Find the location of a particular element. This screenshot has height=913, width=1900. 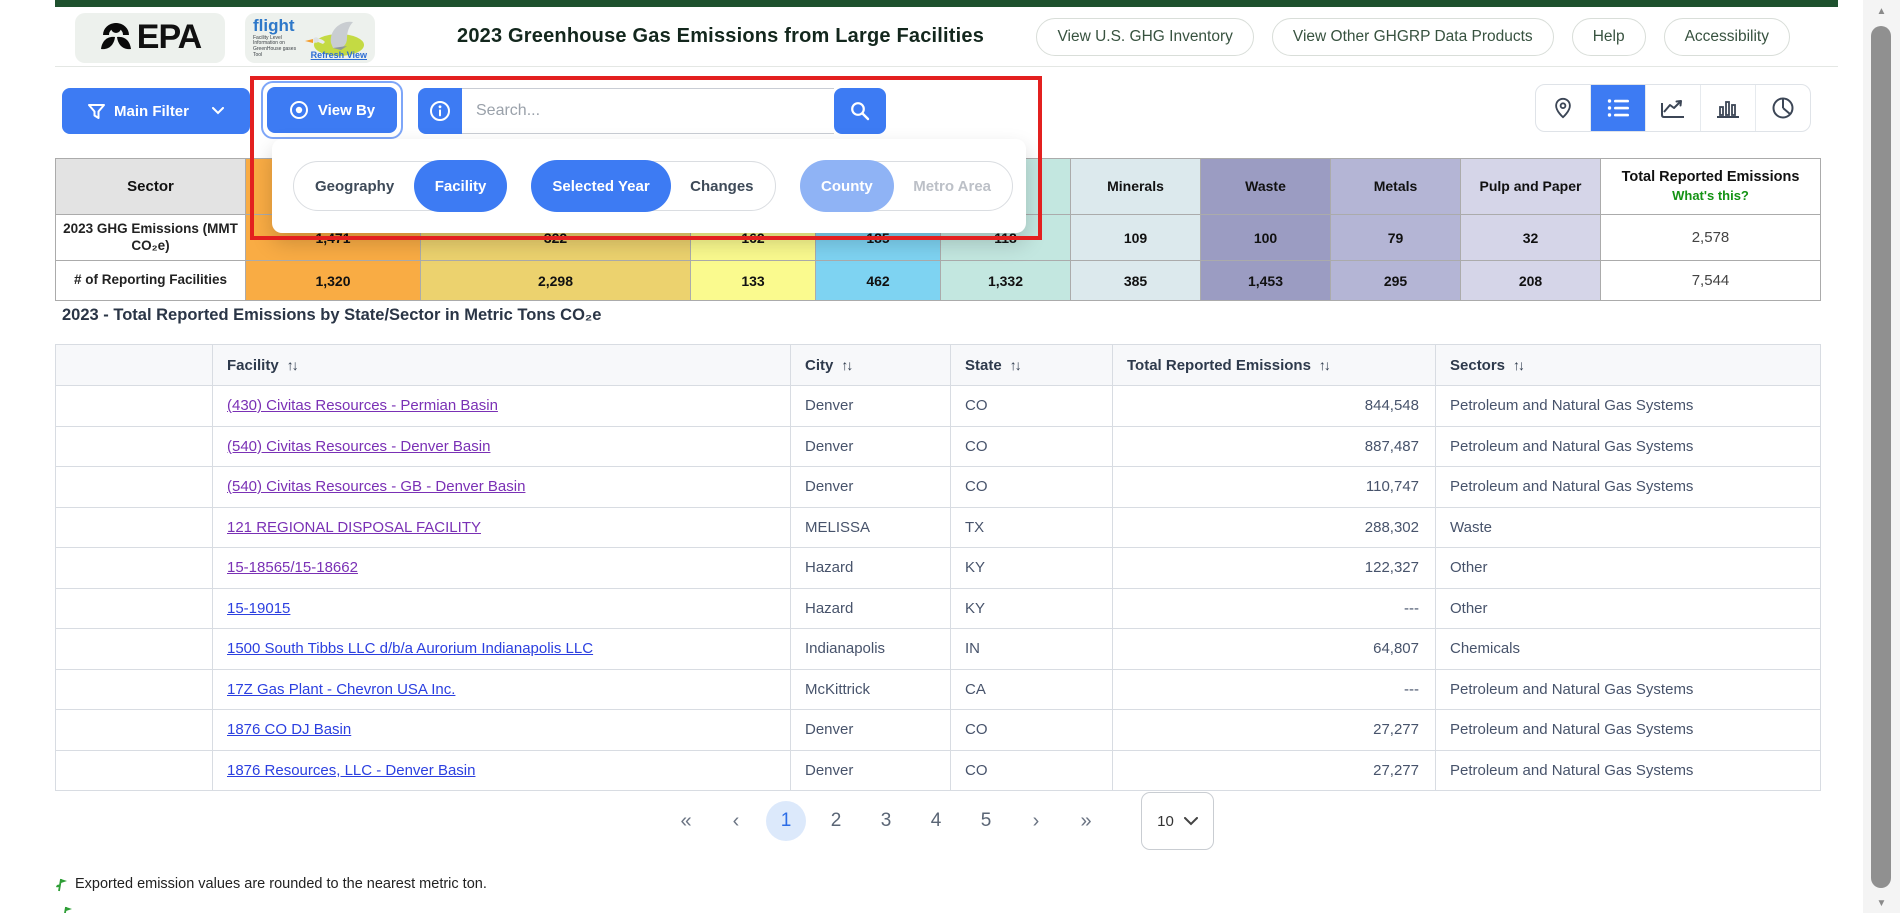

scrollbar-thumb is located at coordinates (1881, 457).